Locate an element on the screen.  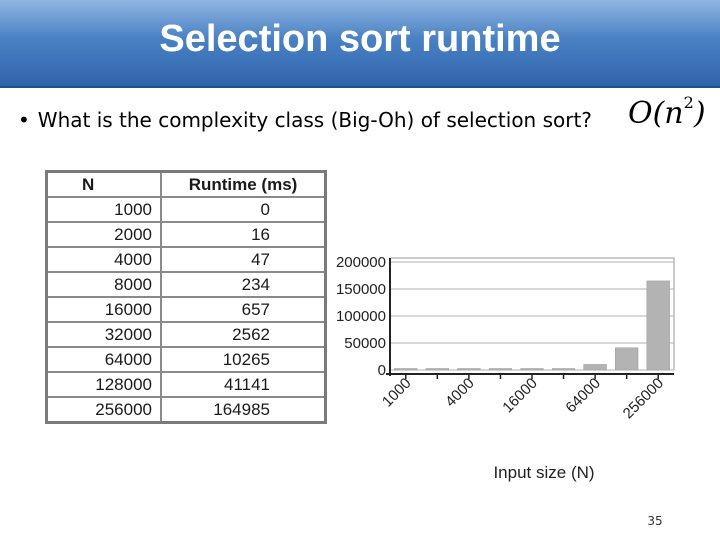
x-tick-label: 16000 is located at coordinates (520, 396).